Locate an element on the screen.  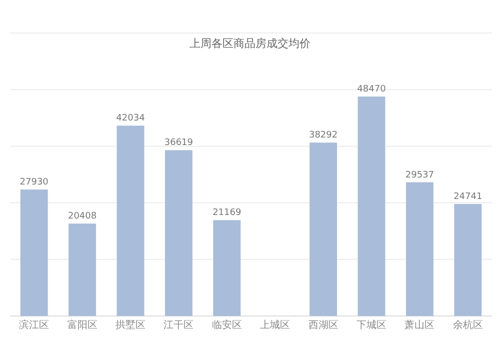
data-label: 27930 is located at coordinates (34, 183).